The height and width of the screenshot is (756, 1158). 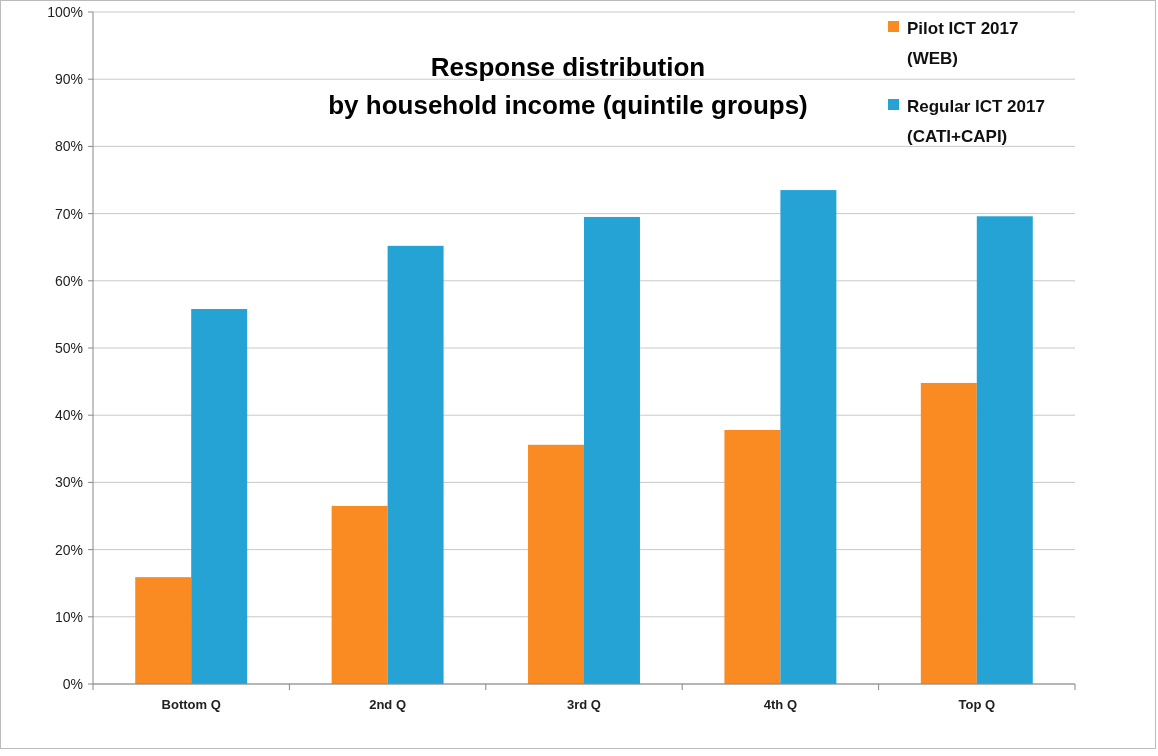 What do you see at coordinates (388, 704) in the screenshot?
I see `x-tick-label: 2nd Q` at bounding box center [388, 704].